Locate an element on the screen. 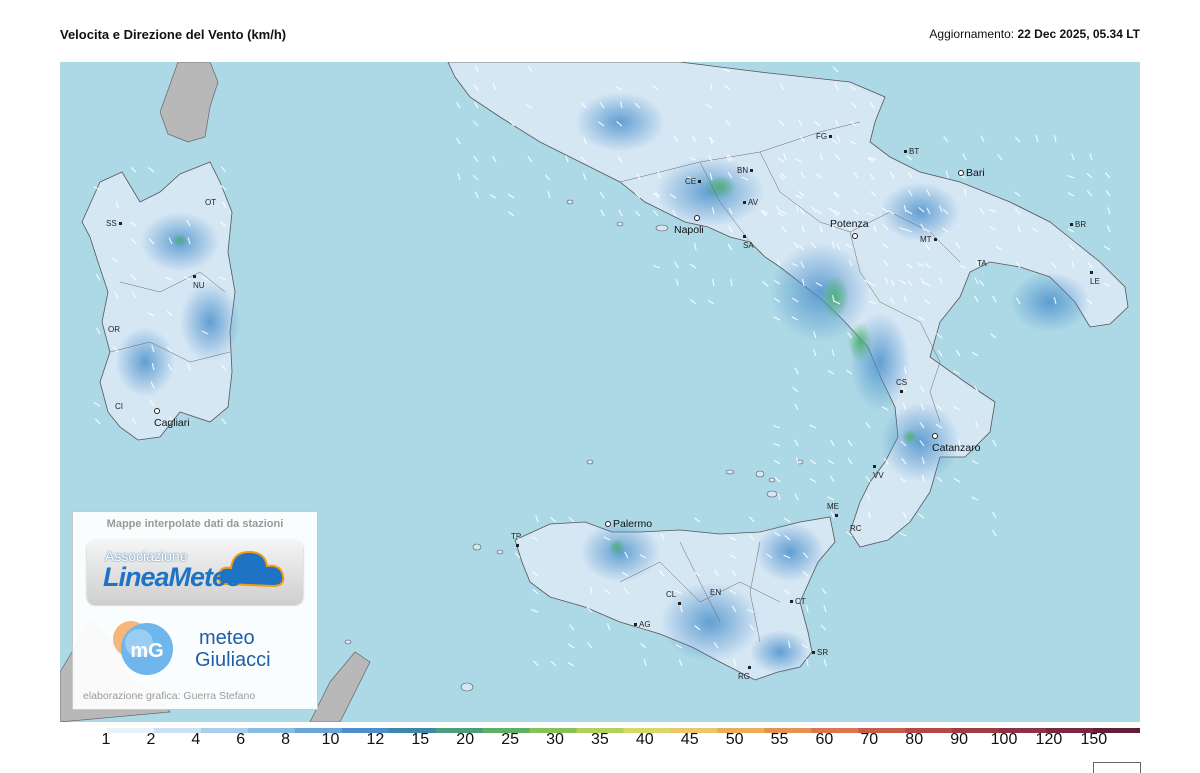  meteo-giuliacci-line1: meteo is located at coordinates (227, 638).